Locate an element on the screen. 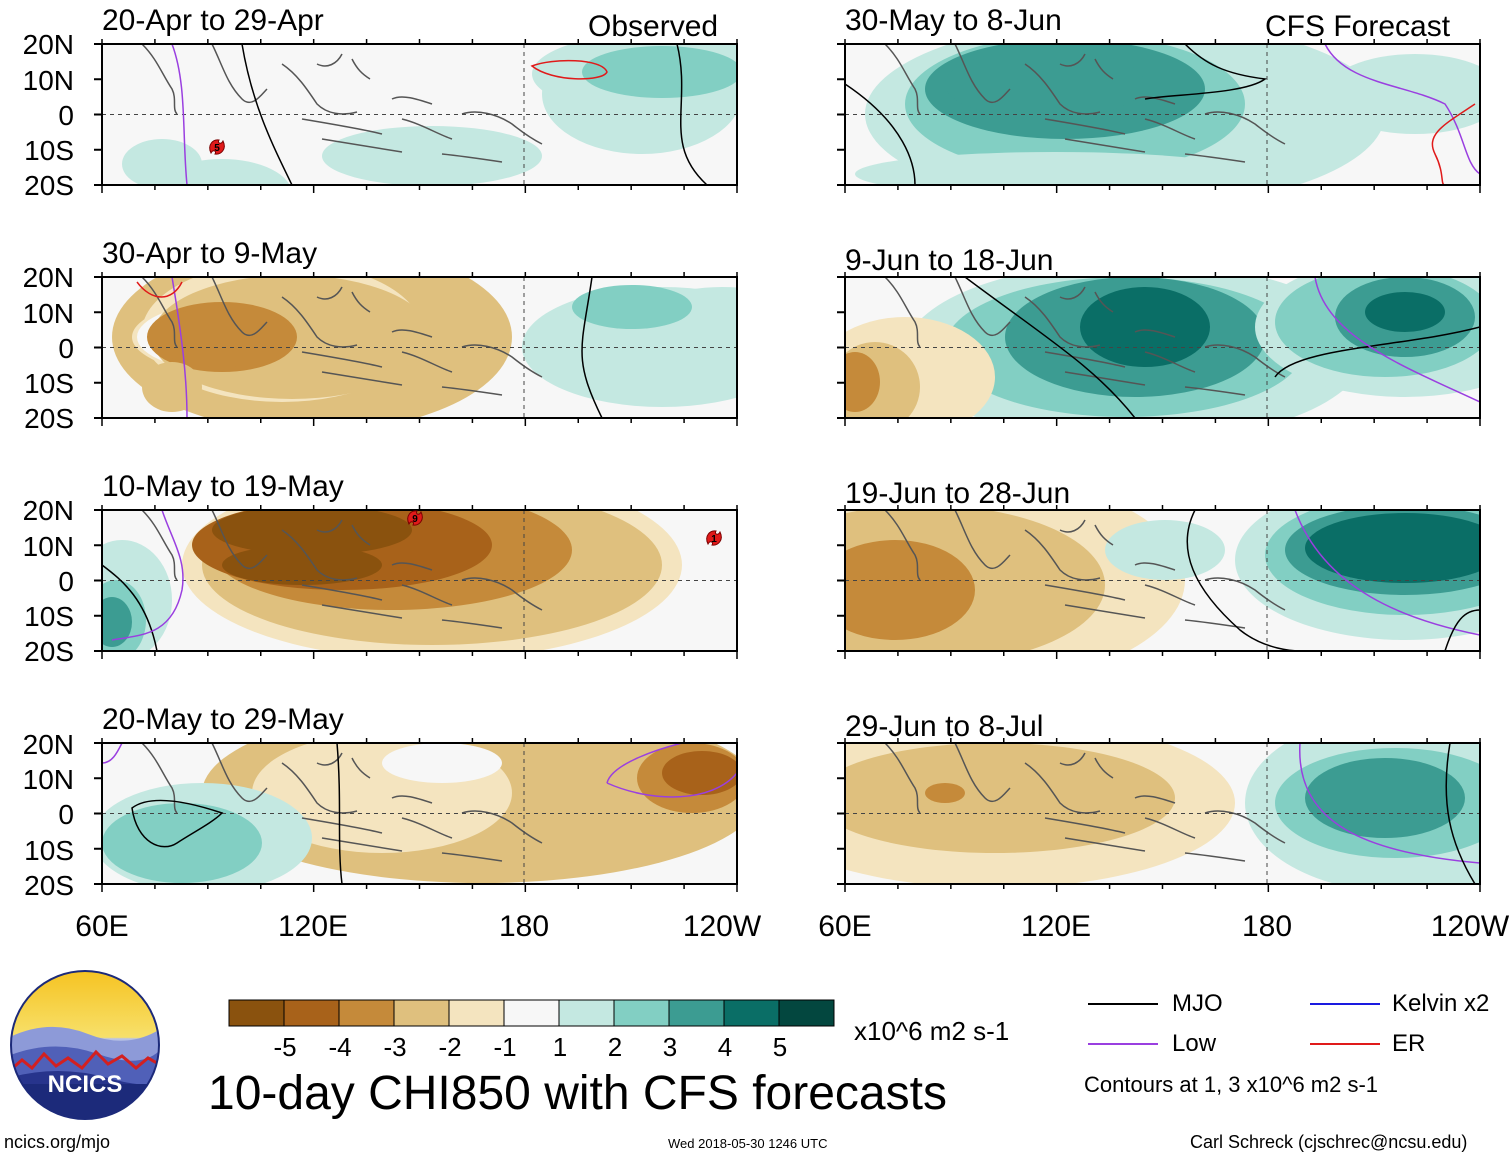 This screenshot has height=1158, width=1510. panel-title-2: 30-Apr to 9-May is located at coordinates (210, 253).